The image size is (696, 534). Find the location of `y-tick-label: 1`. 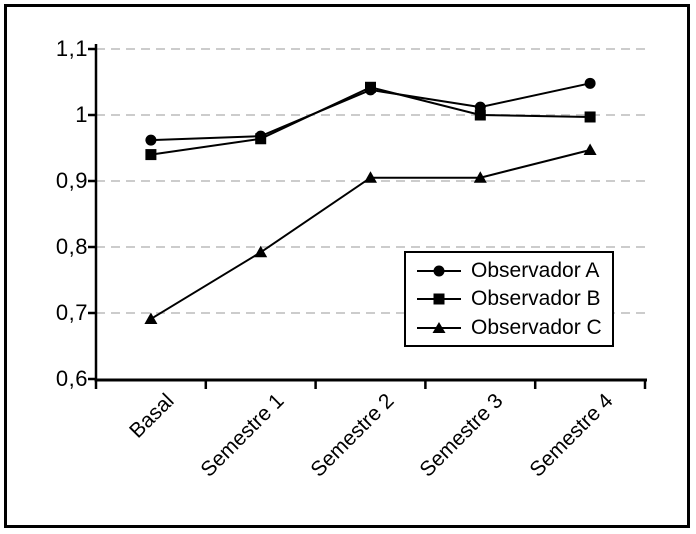

y-tick-label: 1 is located at coordinates (81, 114).